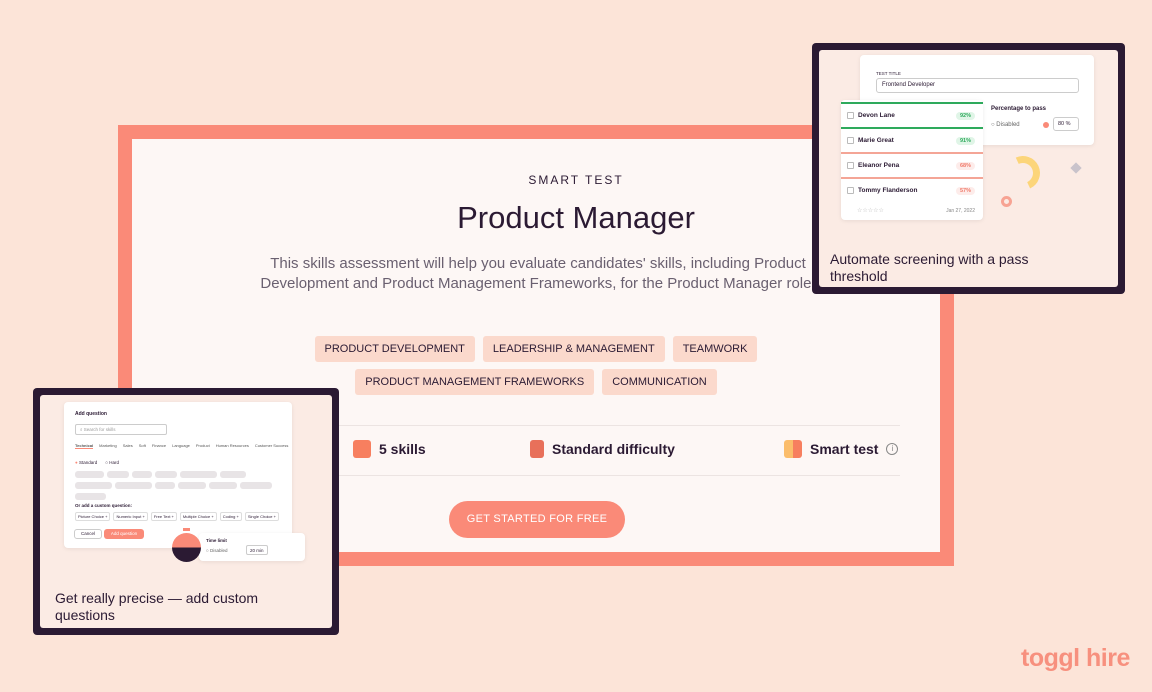 The image size is (1152, 692). What do you see at coordinates (362, 449) in the screenshot?
I see `skills-icon` at bounding box center [362, 449].